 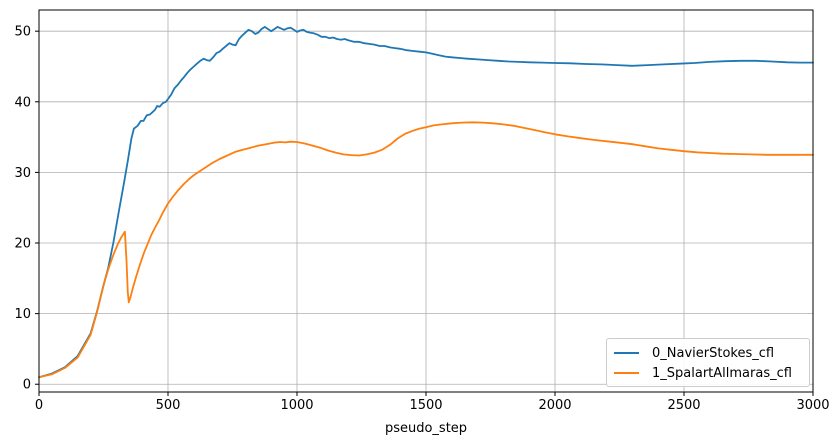 I want to click on legend-label: 0_NavierStokes_cfl, so click(x=713, y=353).